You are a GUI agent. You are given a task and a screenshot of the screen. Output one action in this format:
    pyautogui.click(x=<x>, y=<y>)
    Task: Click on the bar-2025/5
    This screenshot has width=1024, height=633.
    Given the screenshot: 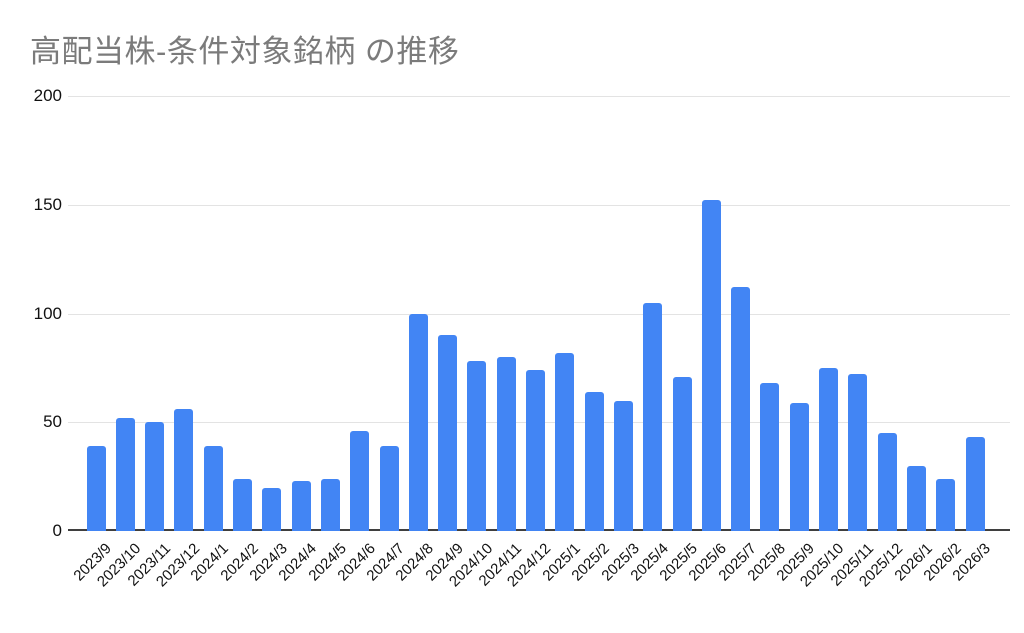 What is the action you would take?
    pyautogui.click(x=682, y=453)
    